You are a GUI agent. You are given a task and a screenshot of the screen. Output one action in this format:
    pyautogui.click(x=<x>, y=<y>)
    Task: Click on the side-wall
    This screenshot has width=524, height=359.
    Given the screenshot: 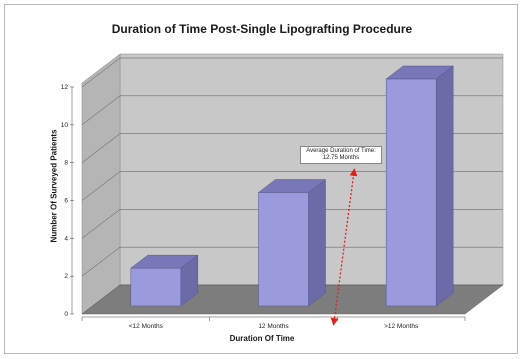 What is the action you would take?
    pyautogui.click(x=101, y=184)
    